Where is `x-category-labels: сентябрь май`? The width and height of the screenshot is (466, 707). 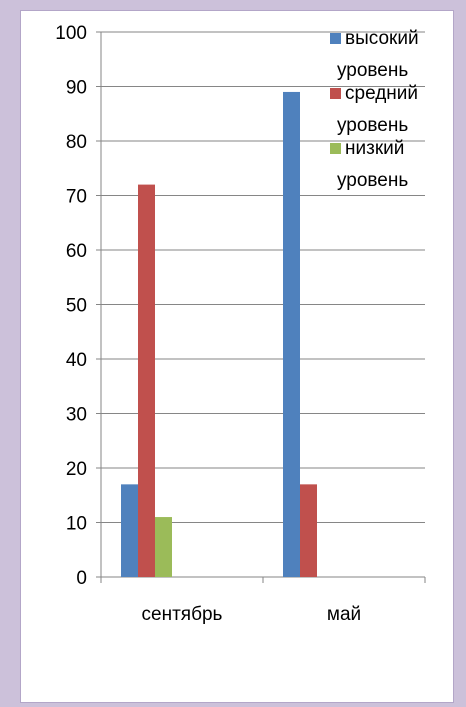
x-category-labels: сентябрь май is located at coordinates (252, 614).